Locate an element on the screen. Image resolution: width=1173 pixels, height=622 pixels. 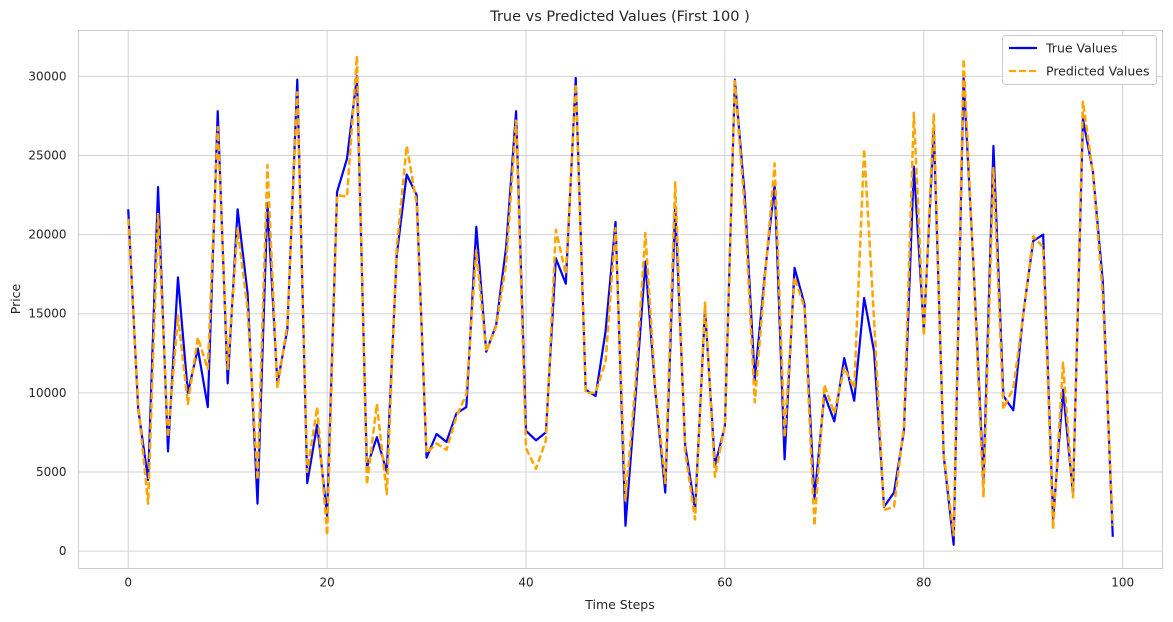
legend-label-true-values: True Values is located at coordinates (1081, 48).